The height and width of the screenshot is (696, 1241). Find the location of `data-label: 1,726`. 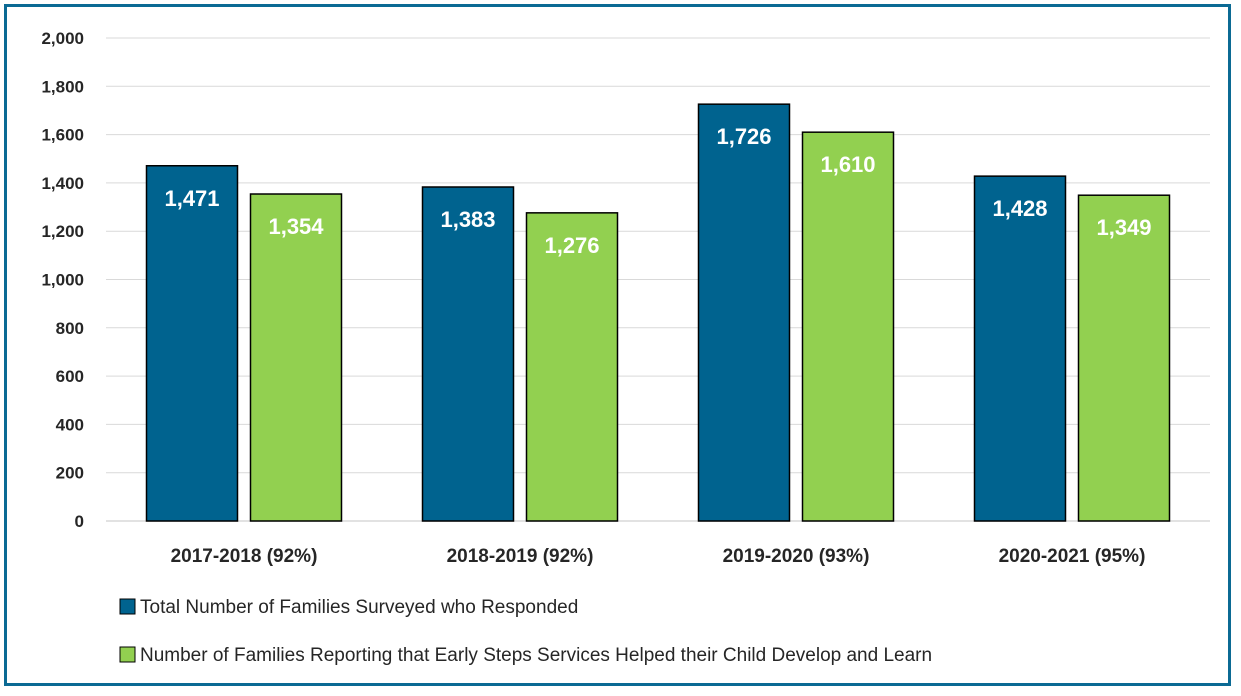

data-label: 1,726 is located at coordinates (743, 136).